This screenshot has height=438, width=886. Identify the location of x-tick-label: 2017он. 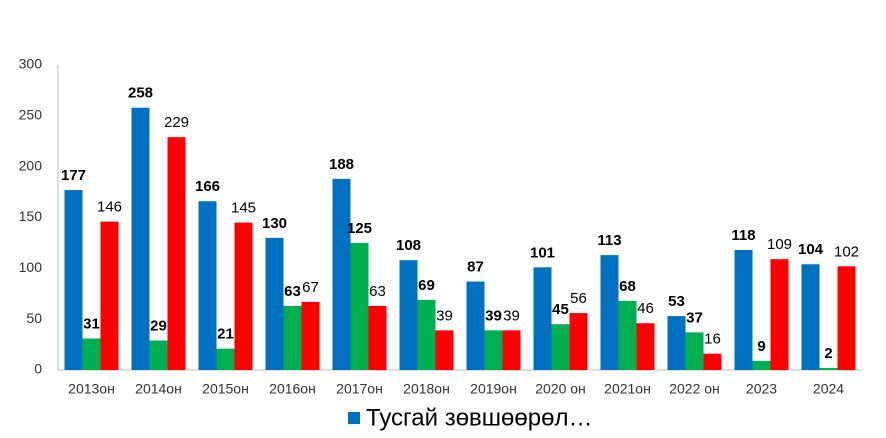
(359, 389).